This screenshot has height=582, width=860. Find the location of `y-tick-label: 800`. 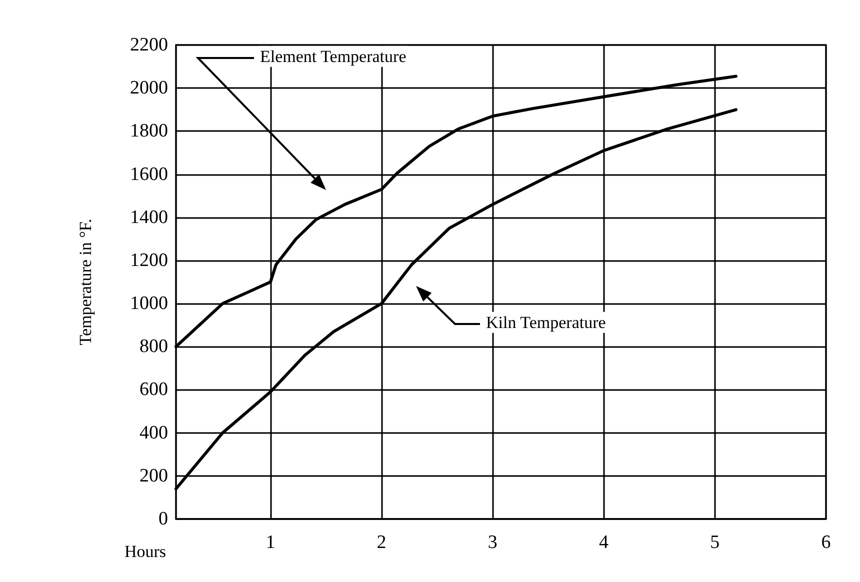

y-tick-label: 800 is located at coordinates (154, 347).